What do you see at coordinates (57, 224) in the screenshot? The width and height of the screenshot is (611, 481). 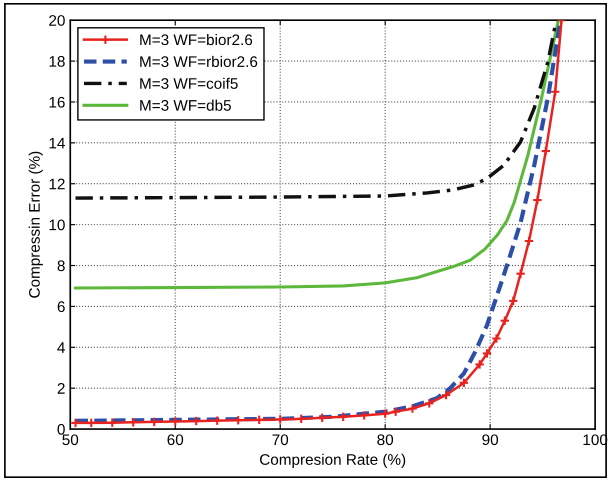 I see `y-tick-label: 10` at bounding box center [57, 224].